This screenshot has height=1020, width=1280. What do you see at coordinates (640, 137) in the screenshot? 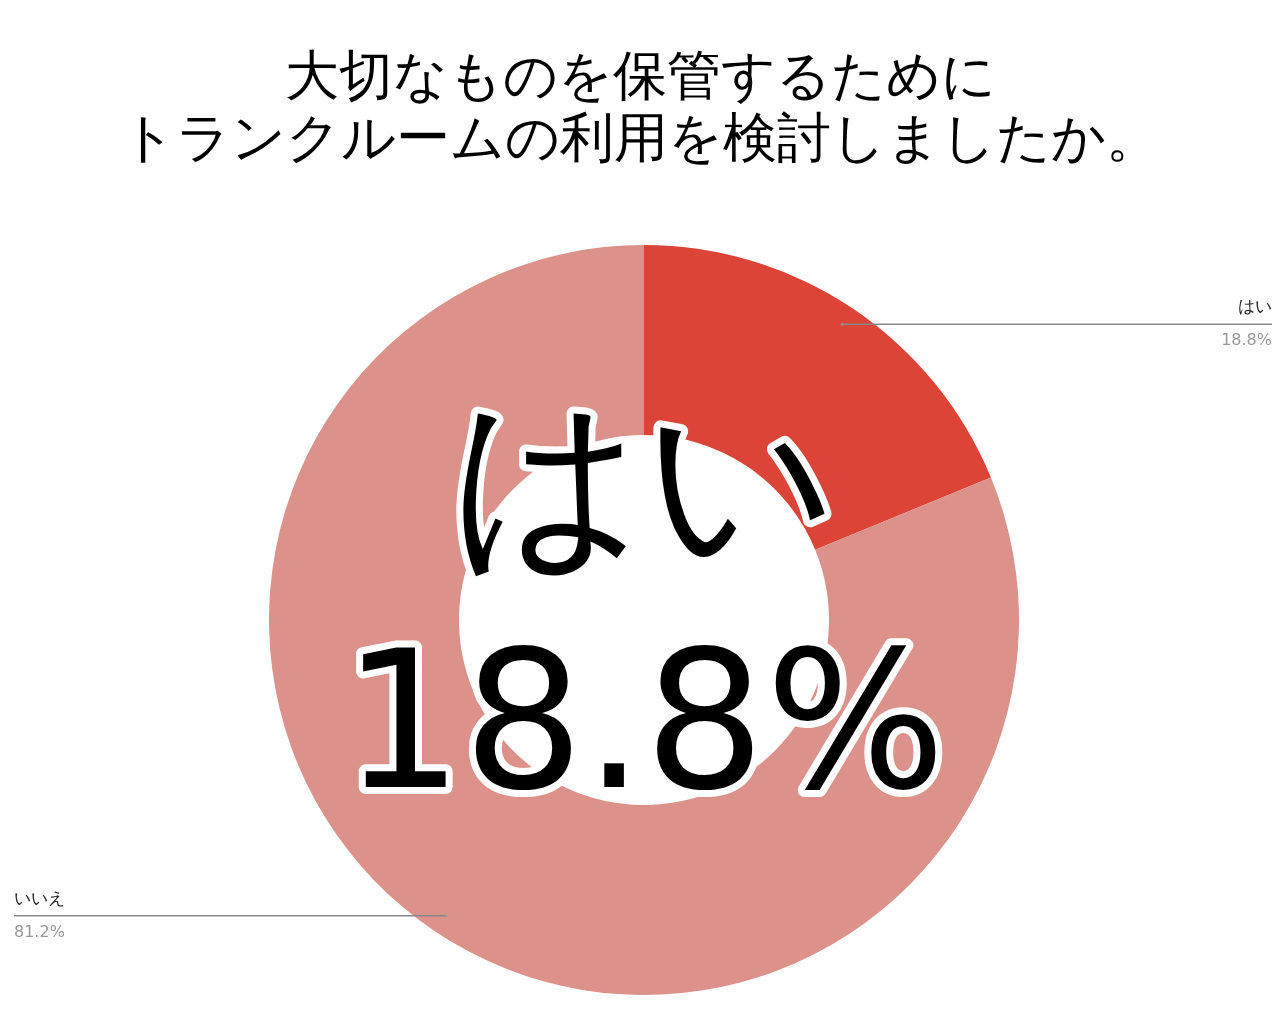
I see `chart-subtitle: トランクルームの利用を検討しましたか。` at bounding box center [640, 137].